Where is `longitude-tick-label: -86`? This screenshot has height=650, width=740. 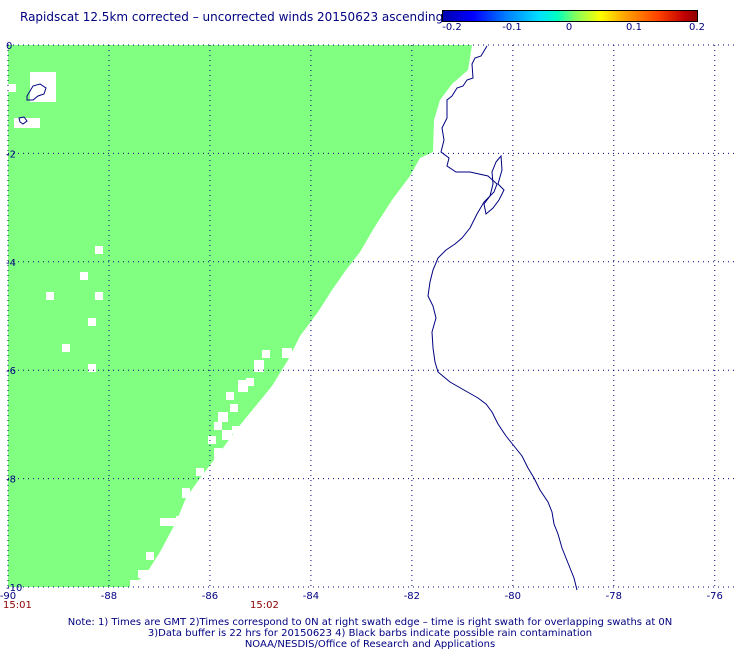 longitude-tick-label: -86 is located at coordinates (210, 596).